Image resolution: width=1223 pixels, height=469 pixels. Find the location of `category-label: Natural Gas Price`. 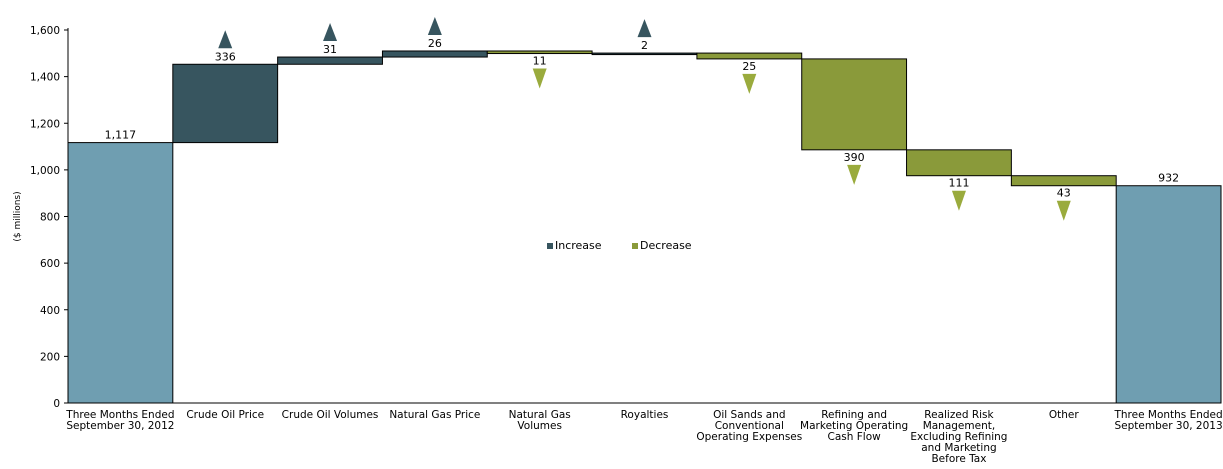

category-label: Natural Gas Price is located at coordinates (434, 415).